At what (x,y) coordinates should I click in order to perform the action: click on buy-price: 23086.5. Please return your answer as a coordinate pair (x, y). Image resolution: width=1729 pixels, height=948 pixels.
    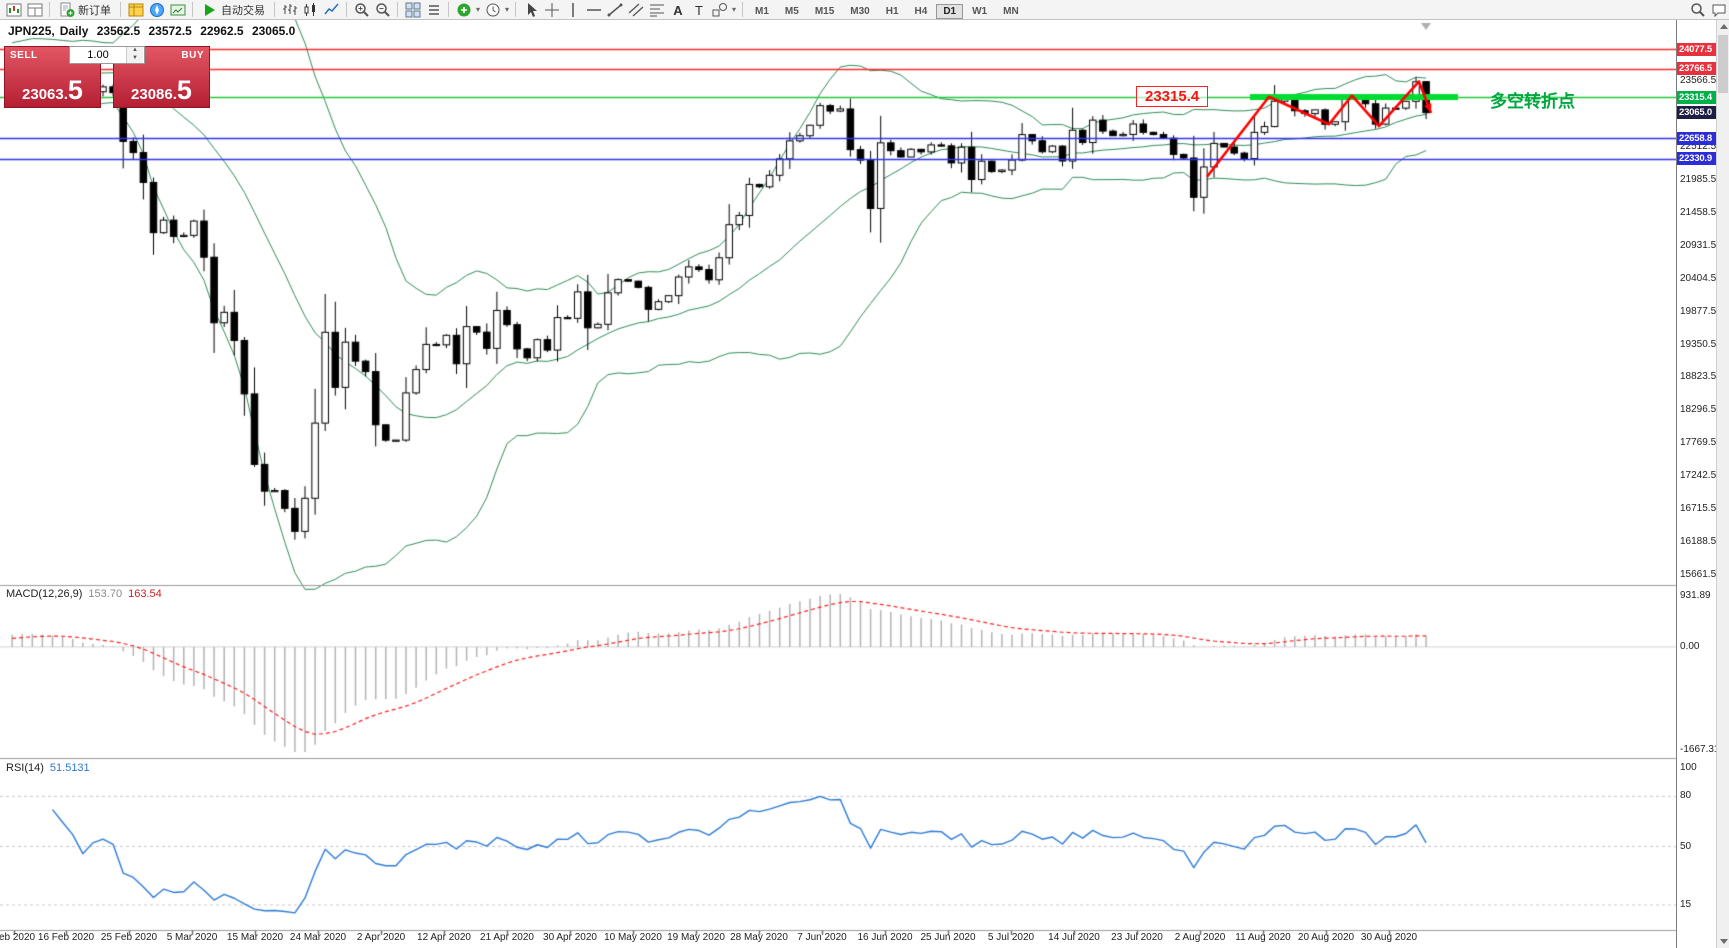
    Looking at the image, I should click on (161, 90).